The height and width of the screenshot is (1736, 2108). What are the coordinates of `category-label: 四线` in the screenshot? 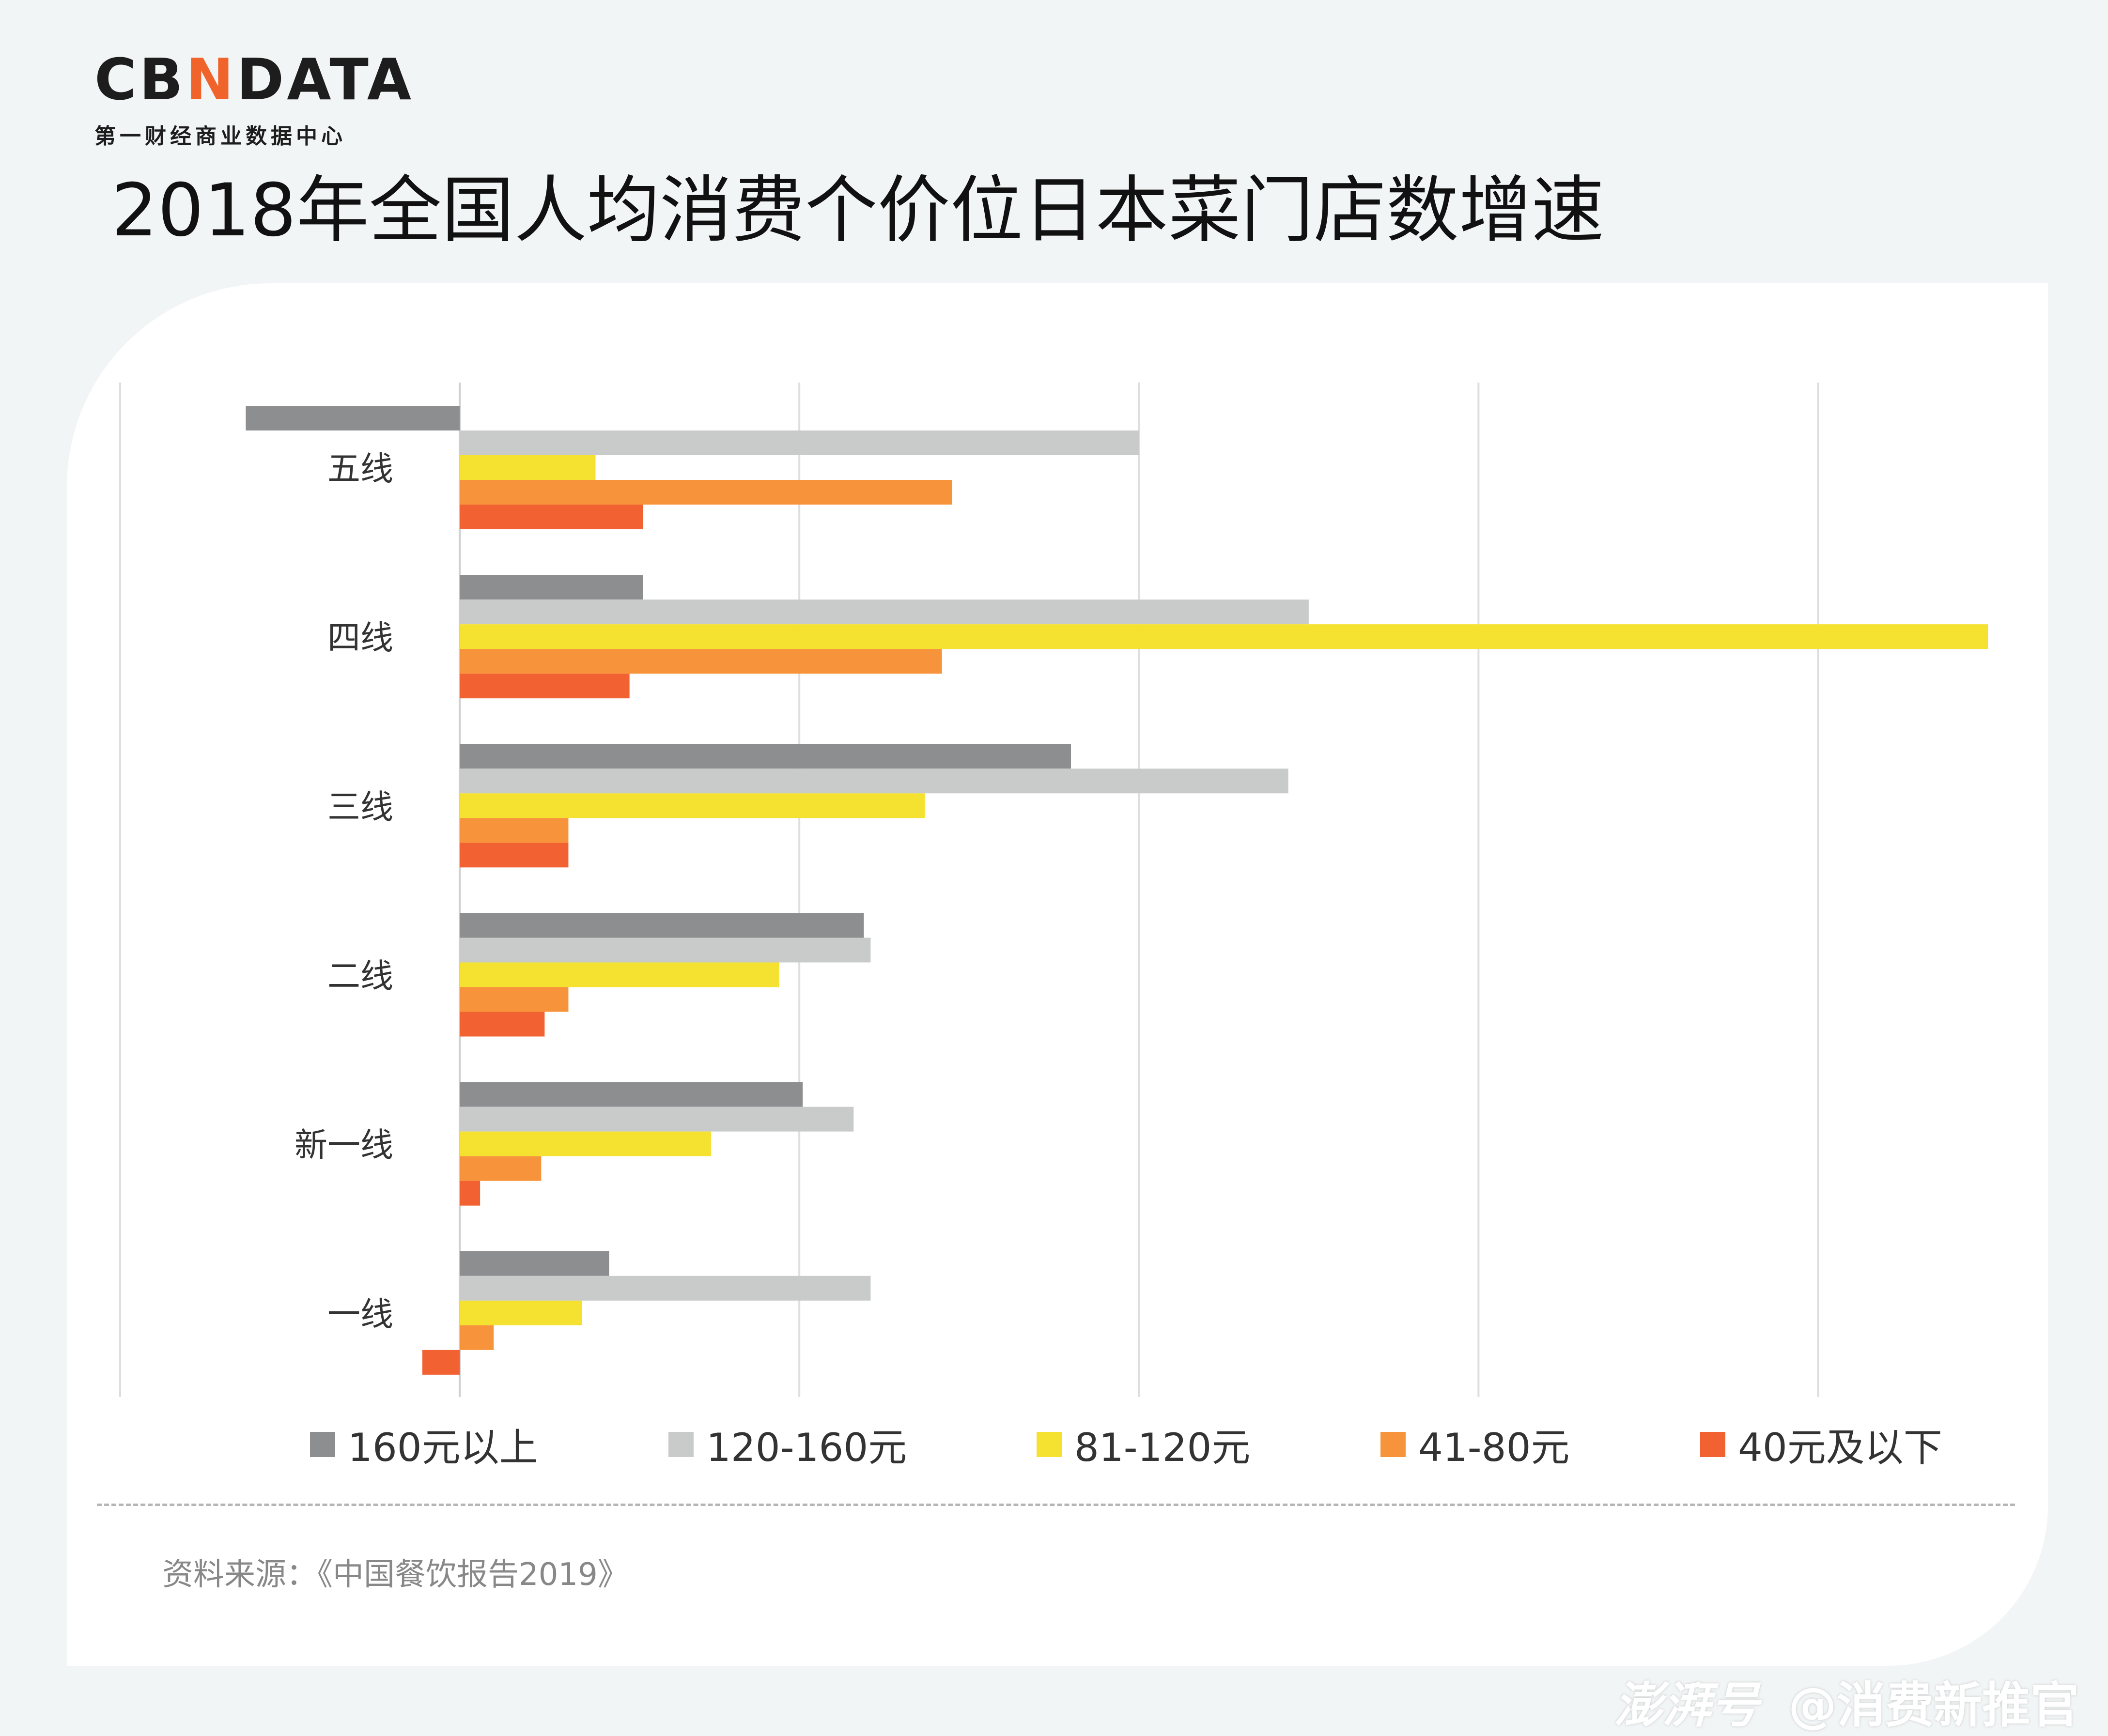 It's located at (360, 638).